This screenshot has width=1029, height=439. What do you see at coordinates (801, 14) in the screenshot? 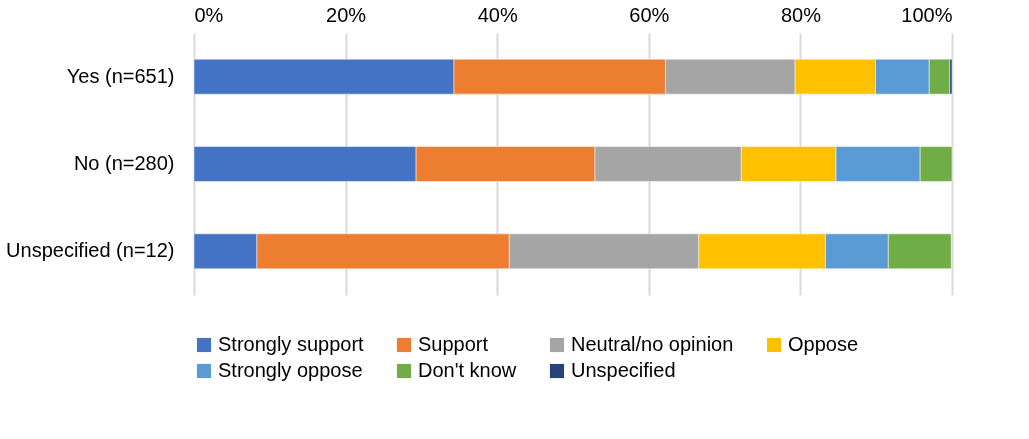
I see `x-tick-label: 80%` at bounding box center [801, 14].